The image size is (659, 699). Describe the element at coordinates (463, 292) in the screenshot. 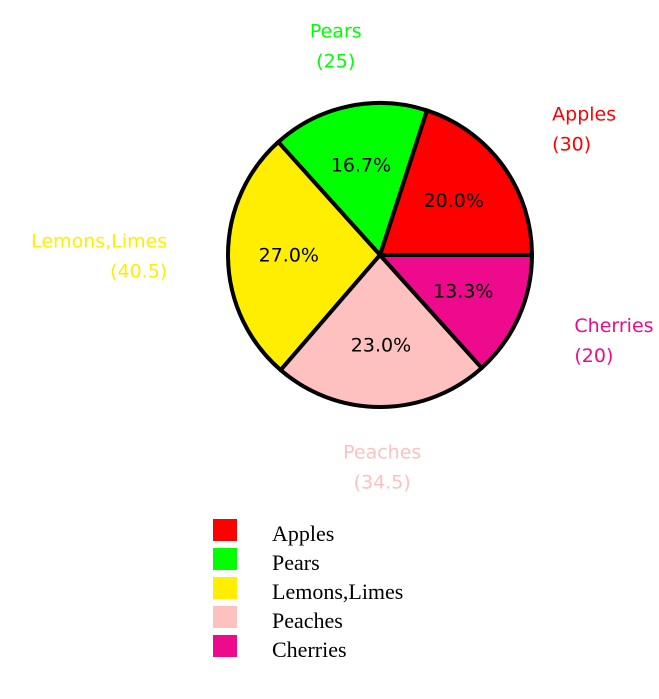

I see `percentage-label: 13.3%` at that location.